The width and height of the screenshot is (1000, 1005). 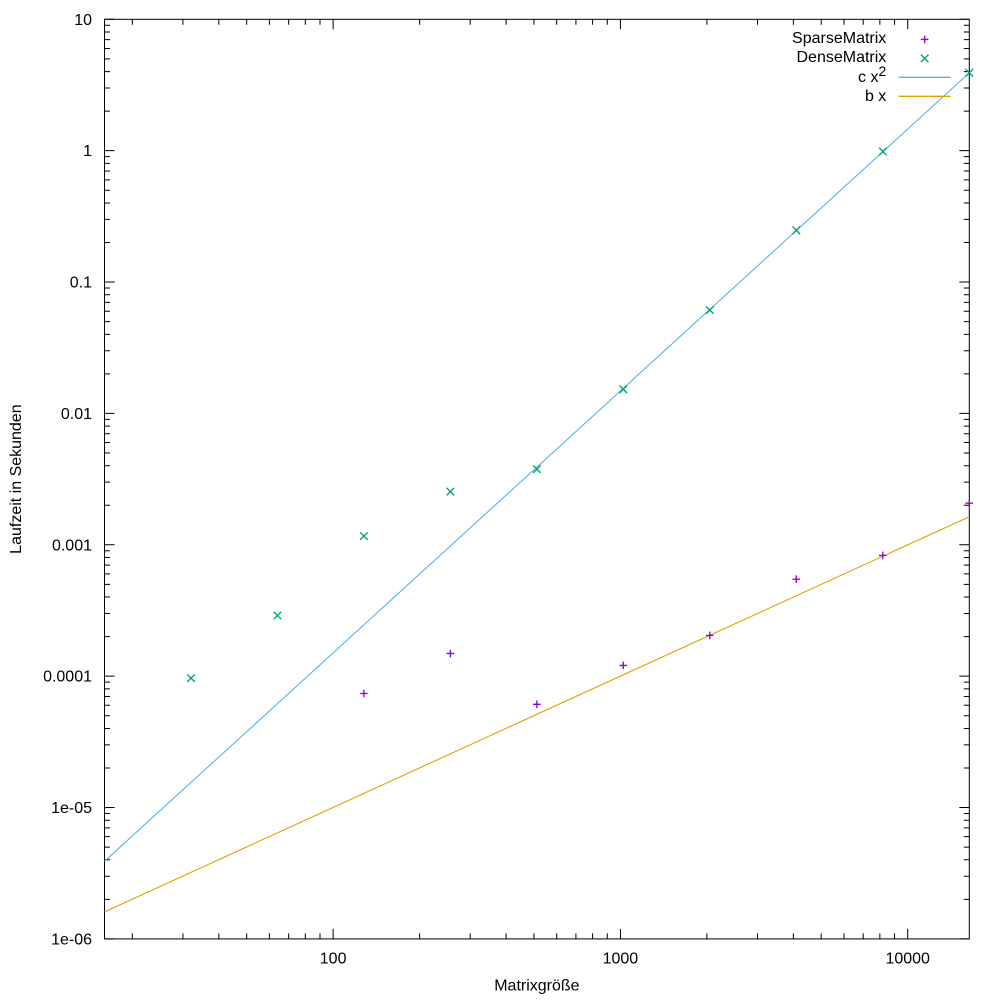 What do you see at coordinates (839, 38) in the screenshot?
I see `svg-text: SparseMatrix` at bounding box center [839, 38].